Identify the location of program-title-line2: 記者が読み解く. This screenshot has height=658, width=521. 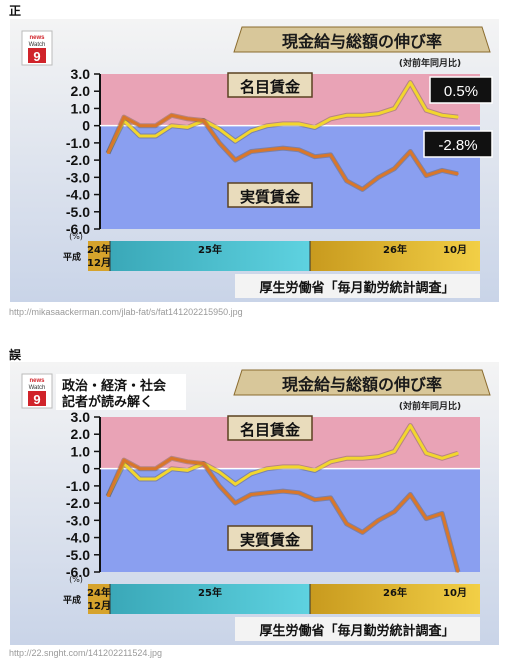
(107, 402).